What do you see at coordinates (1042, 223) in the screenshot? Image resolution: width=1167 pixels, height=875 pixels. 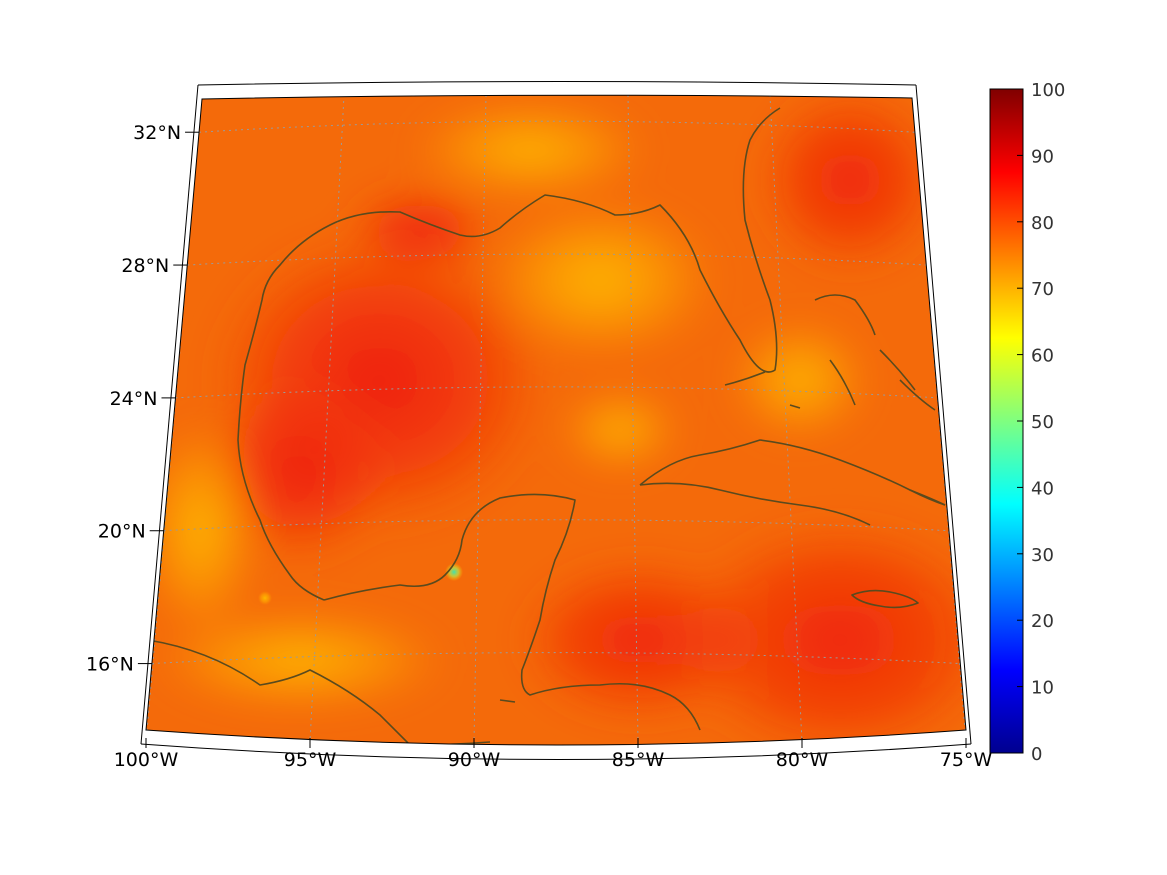 I see `colorbar-tick-label: 80` at bounding box center [1042, 223].